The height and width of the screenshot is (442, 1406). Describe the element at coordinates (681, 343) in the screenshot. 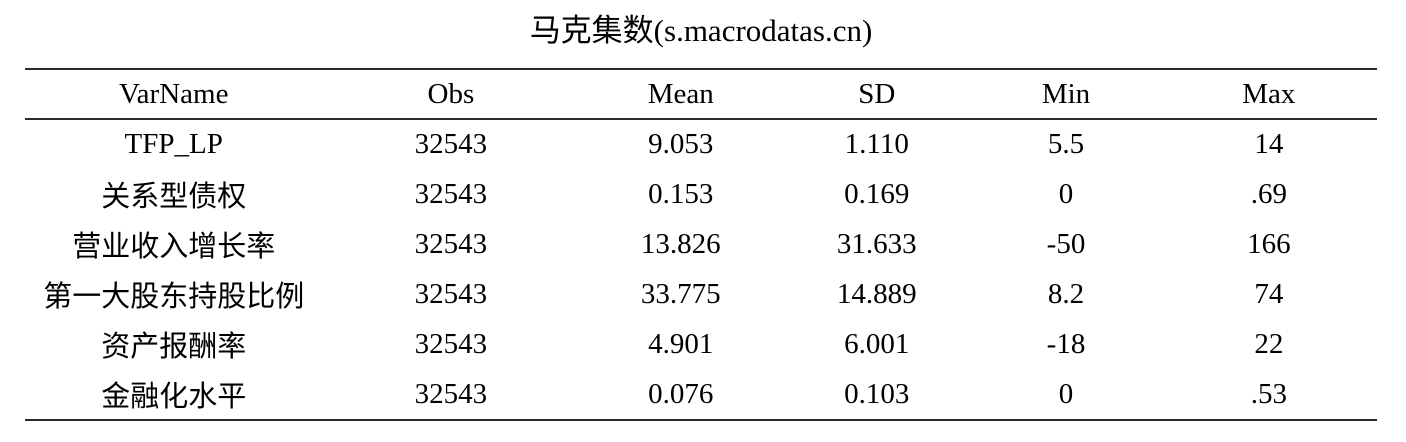

I see `cell-mean: 4.901` at that location.